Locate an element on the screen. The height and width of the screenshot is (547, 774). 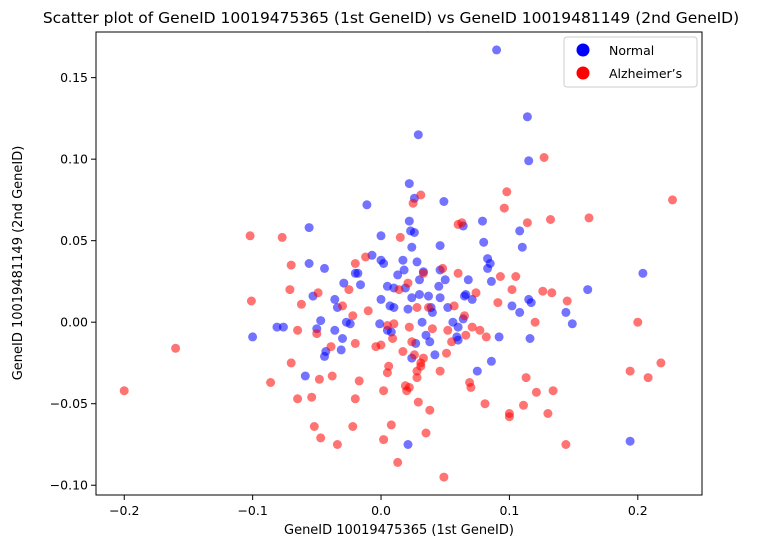
legend-label-normal: Normal is located at coordinates (631, 50).